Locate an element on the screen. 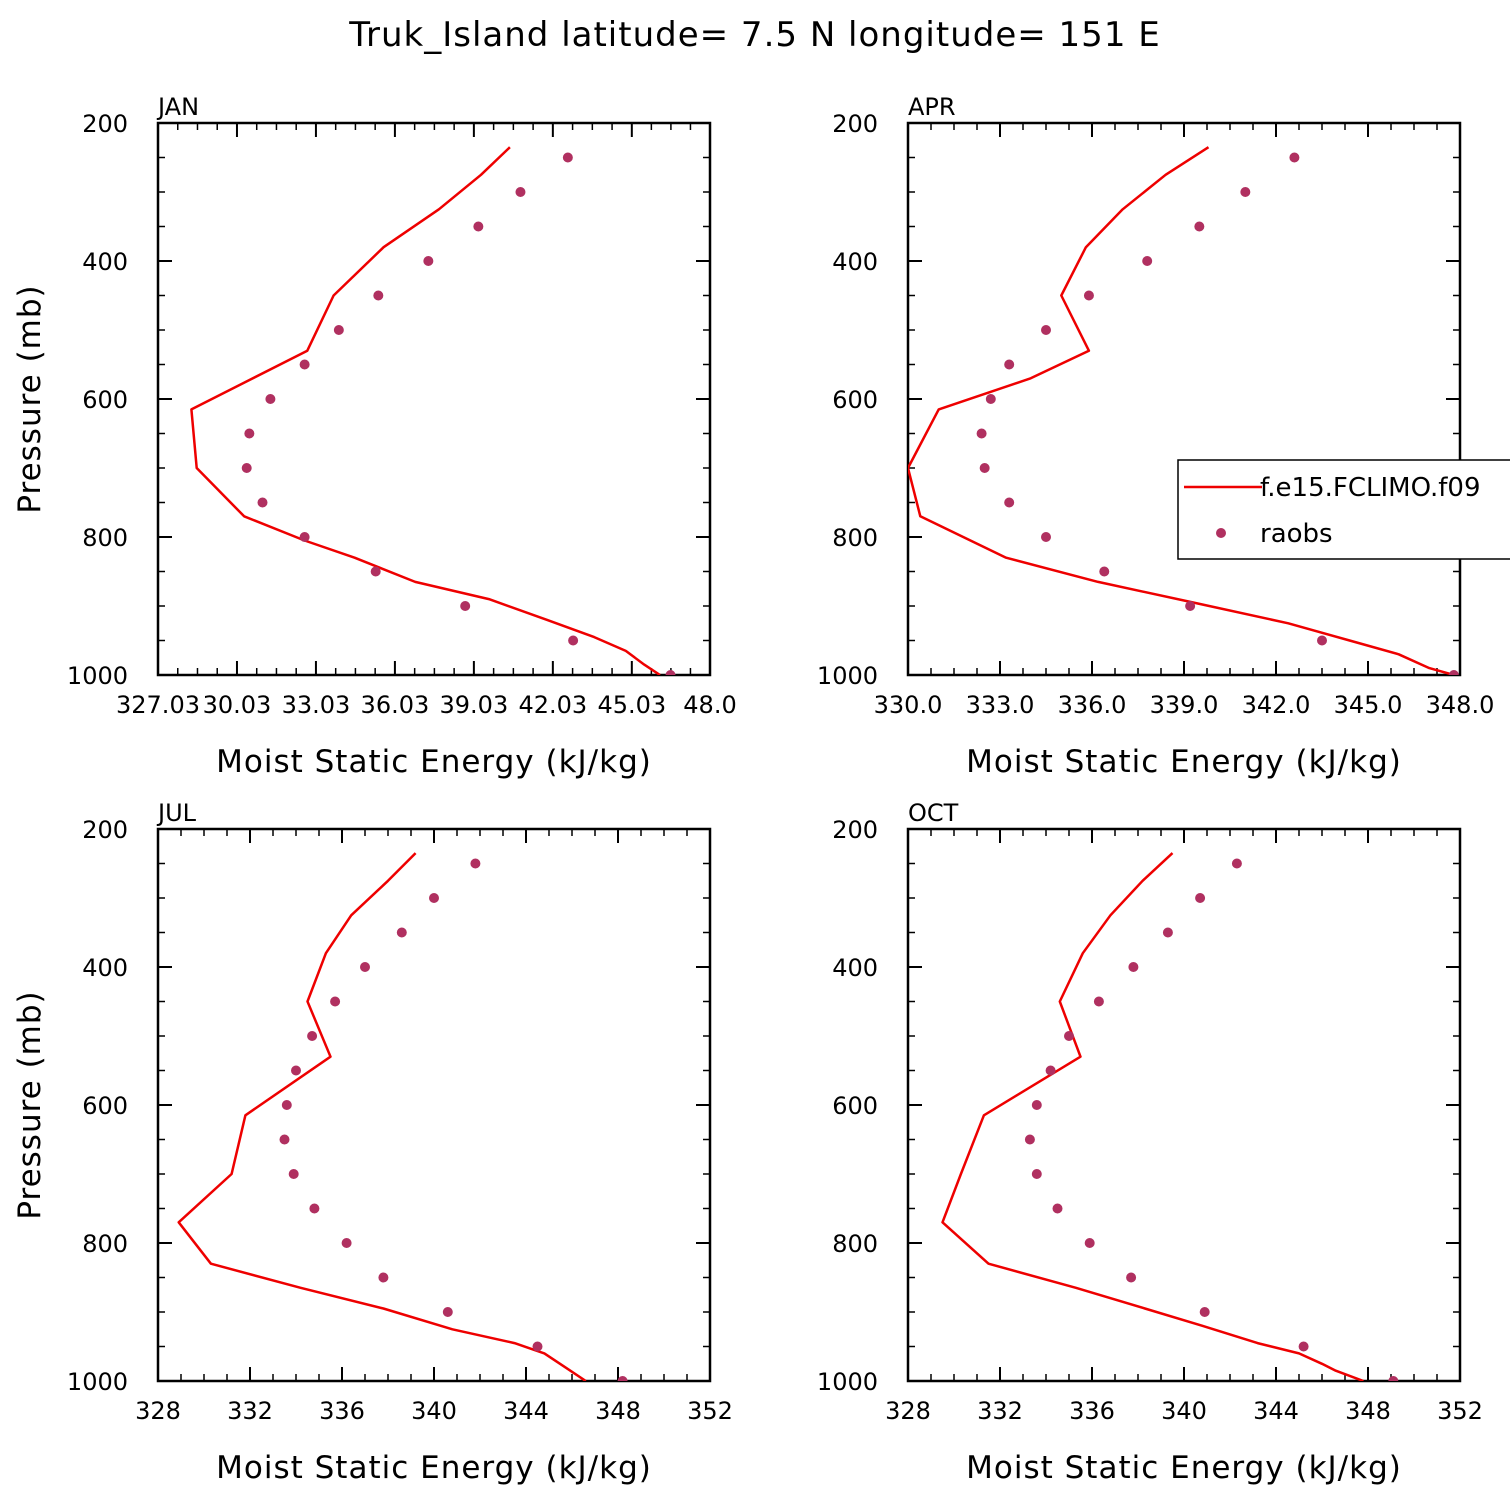  x-tick-label: 342.0 is located at coordinates (1276, 705).